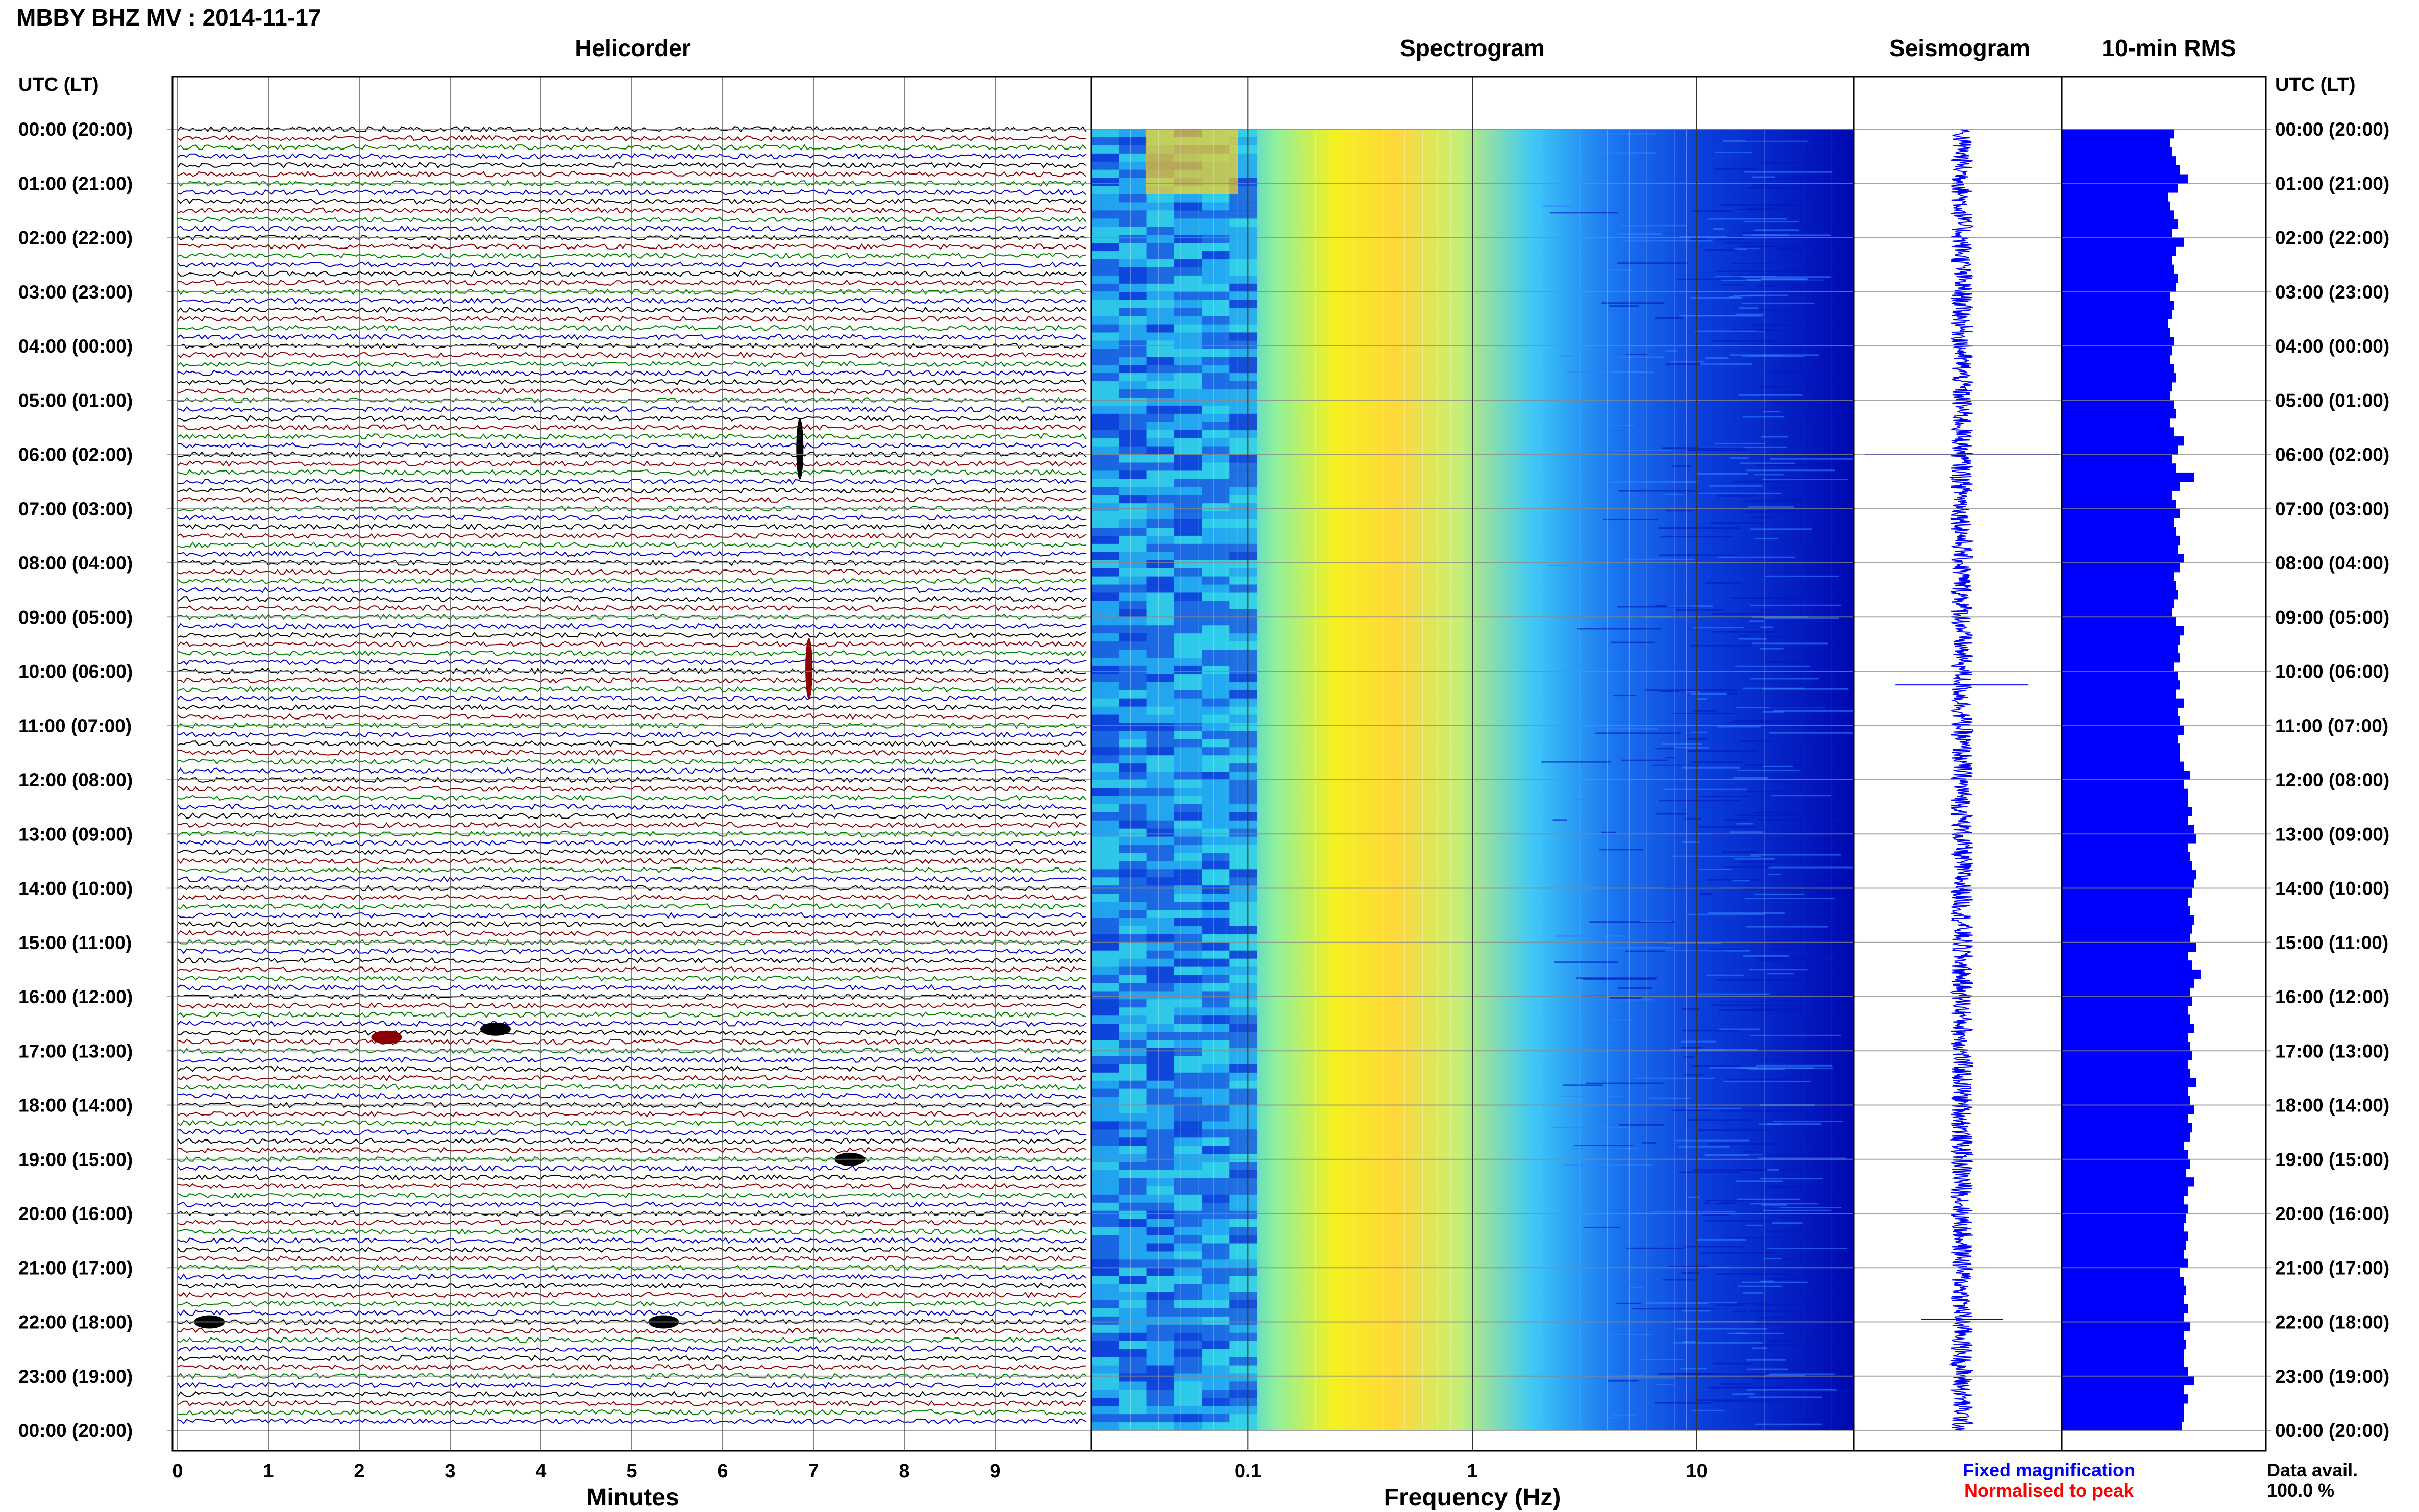 The width and height of the screenshot is (2419, 1512). What do you see at coordinates (809, 669) in the screenshot?
I see `helicorder-event` at bounding box center [809, 669].